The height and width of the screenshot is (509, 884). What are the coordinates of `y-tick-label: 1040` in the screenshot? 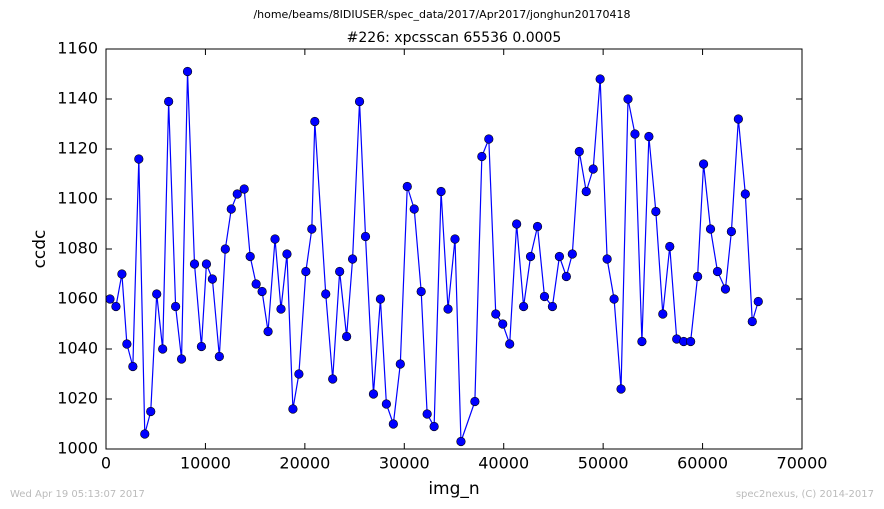 It's located at (77, 348).